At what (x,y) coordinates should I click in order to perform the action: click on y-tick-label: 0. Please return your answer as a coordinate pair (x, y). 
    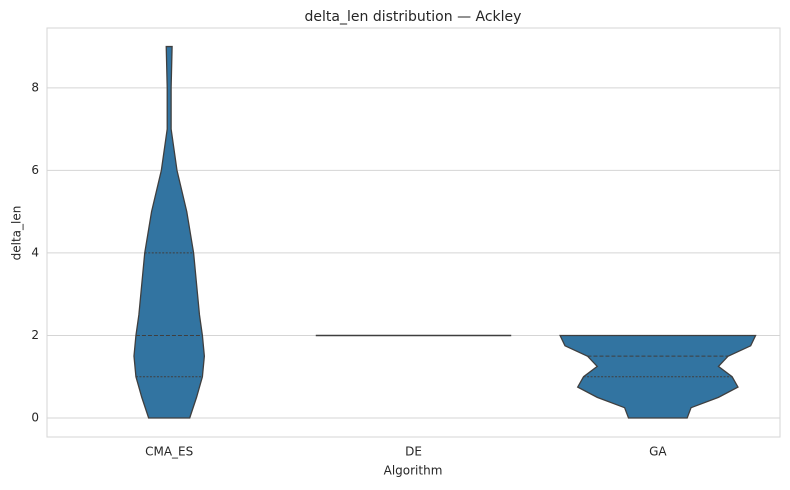
    Looking at the image, I should click on (35, 418).